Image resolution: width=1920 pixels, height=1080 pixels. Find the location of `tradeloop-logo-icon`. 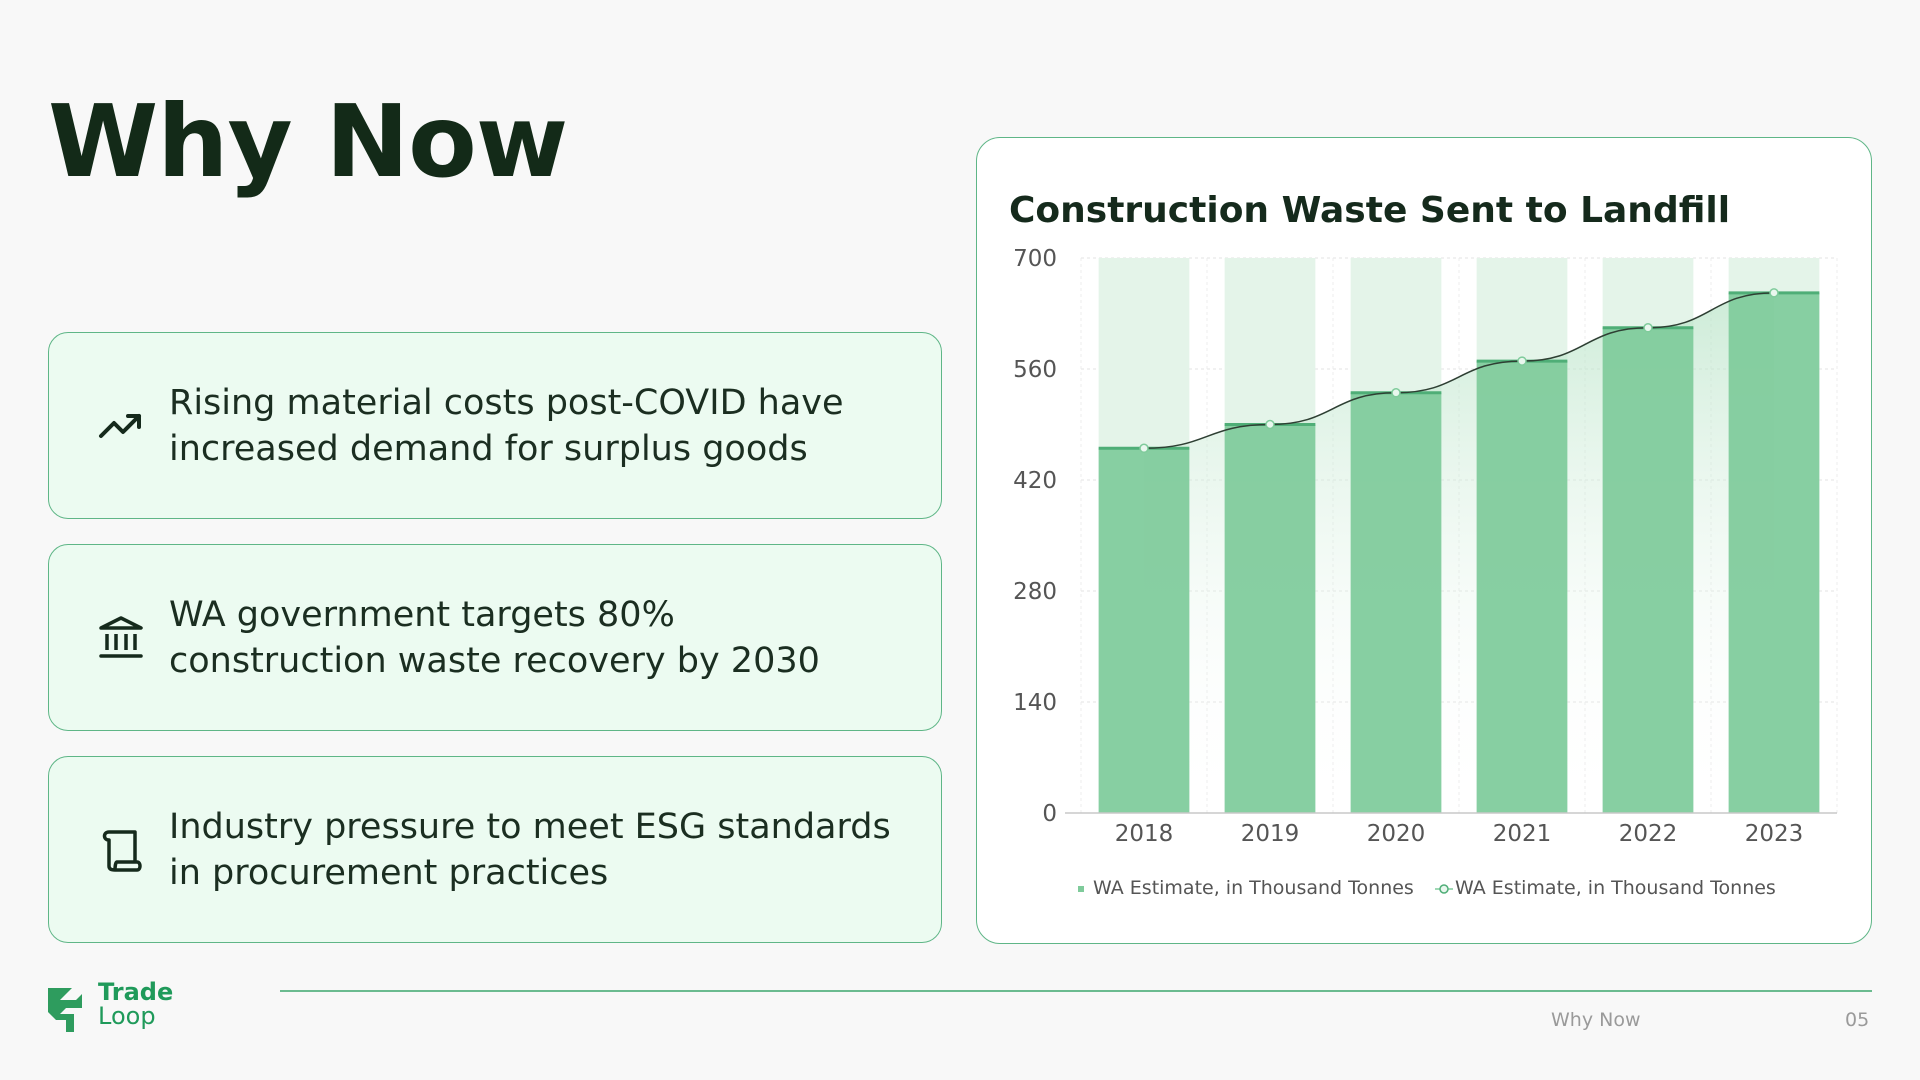

tradeloop-logo-icon is located at coordinates (65, 1010).